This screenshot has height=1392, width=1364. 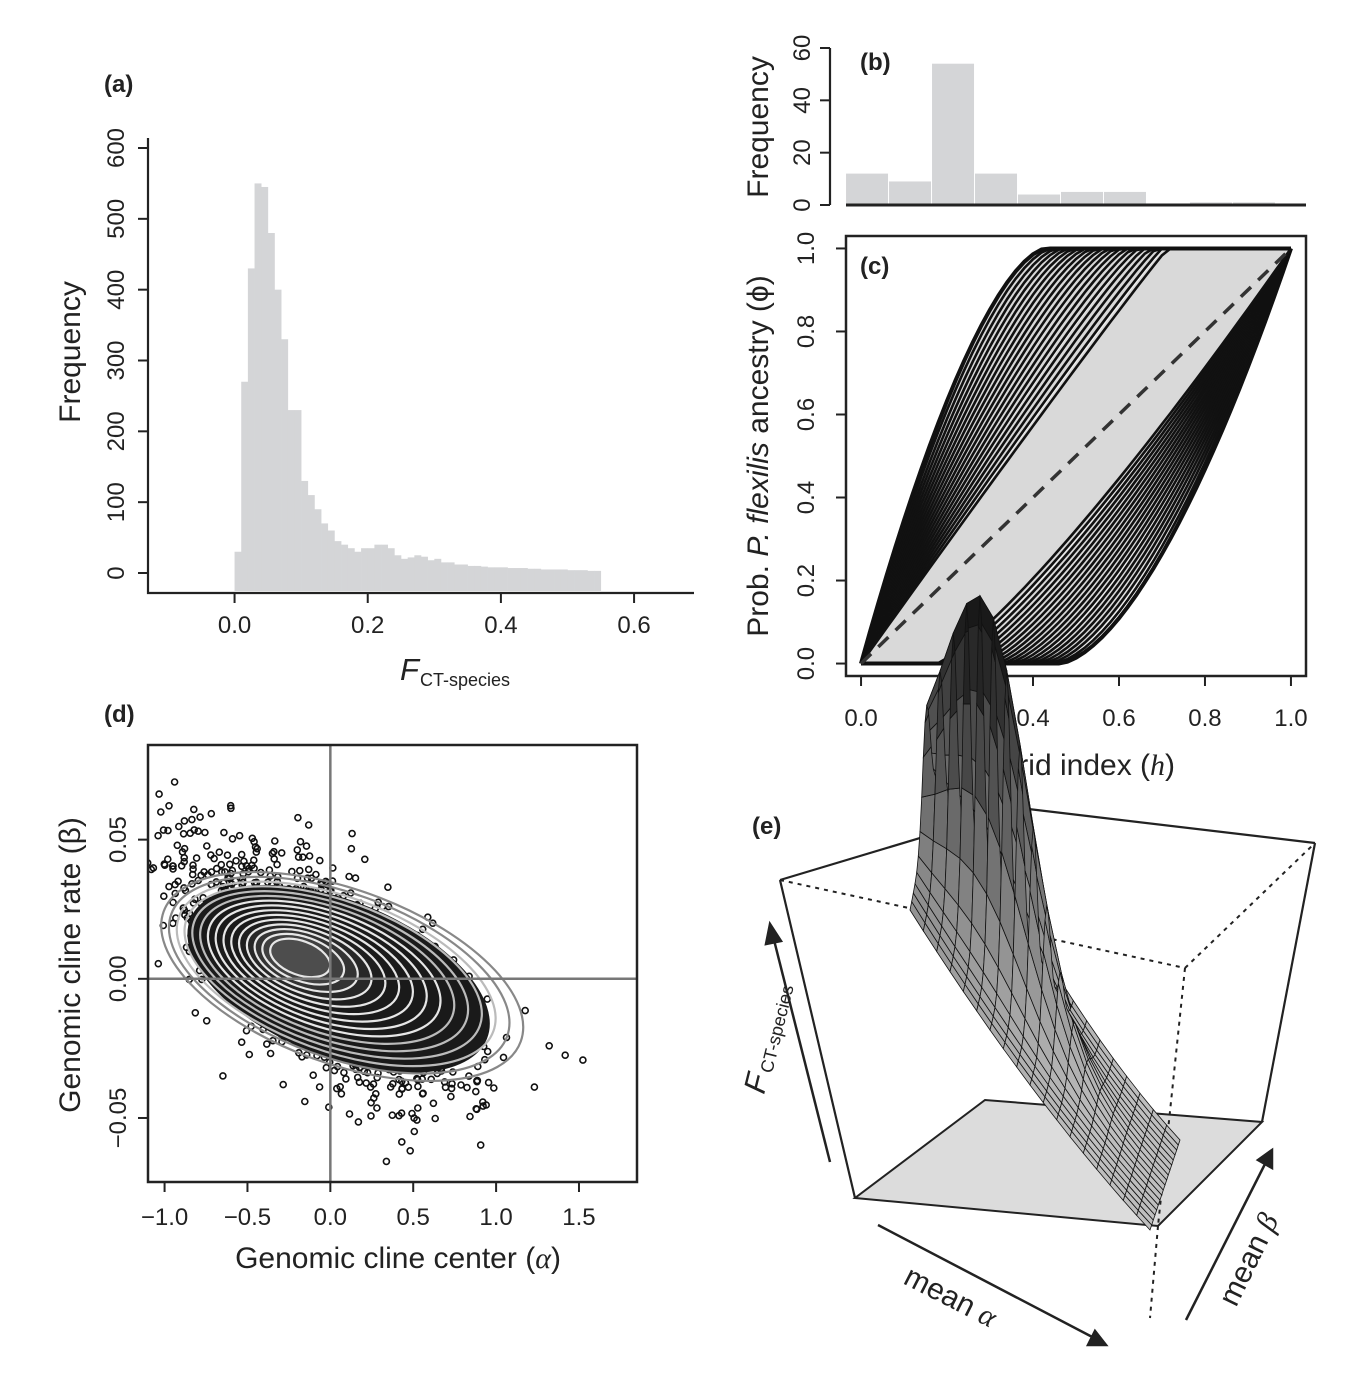 What do you see at coordinates (1076, 456) in the screenshot?
I see `panel-c-frame` at bounding box center [1076, 456].